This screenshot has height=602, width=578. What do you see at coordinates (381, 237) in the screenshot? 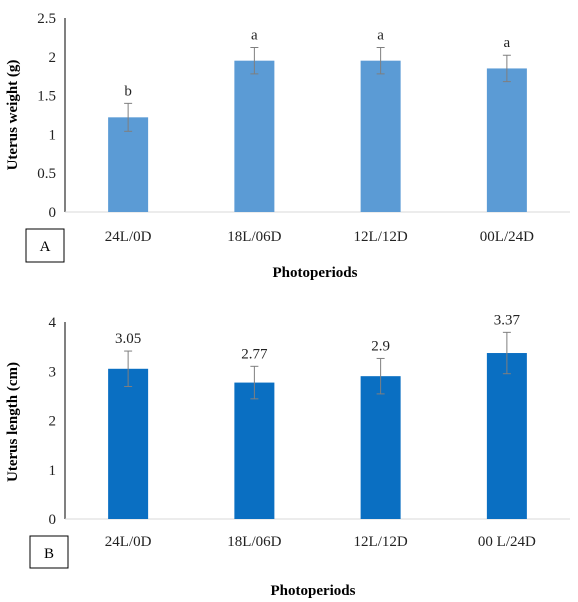
I see `chart-a-x-tick-label: 12L/12D` at bounding box center [381, 237].